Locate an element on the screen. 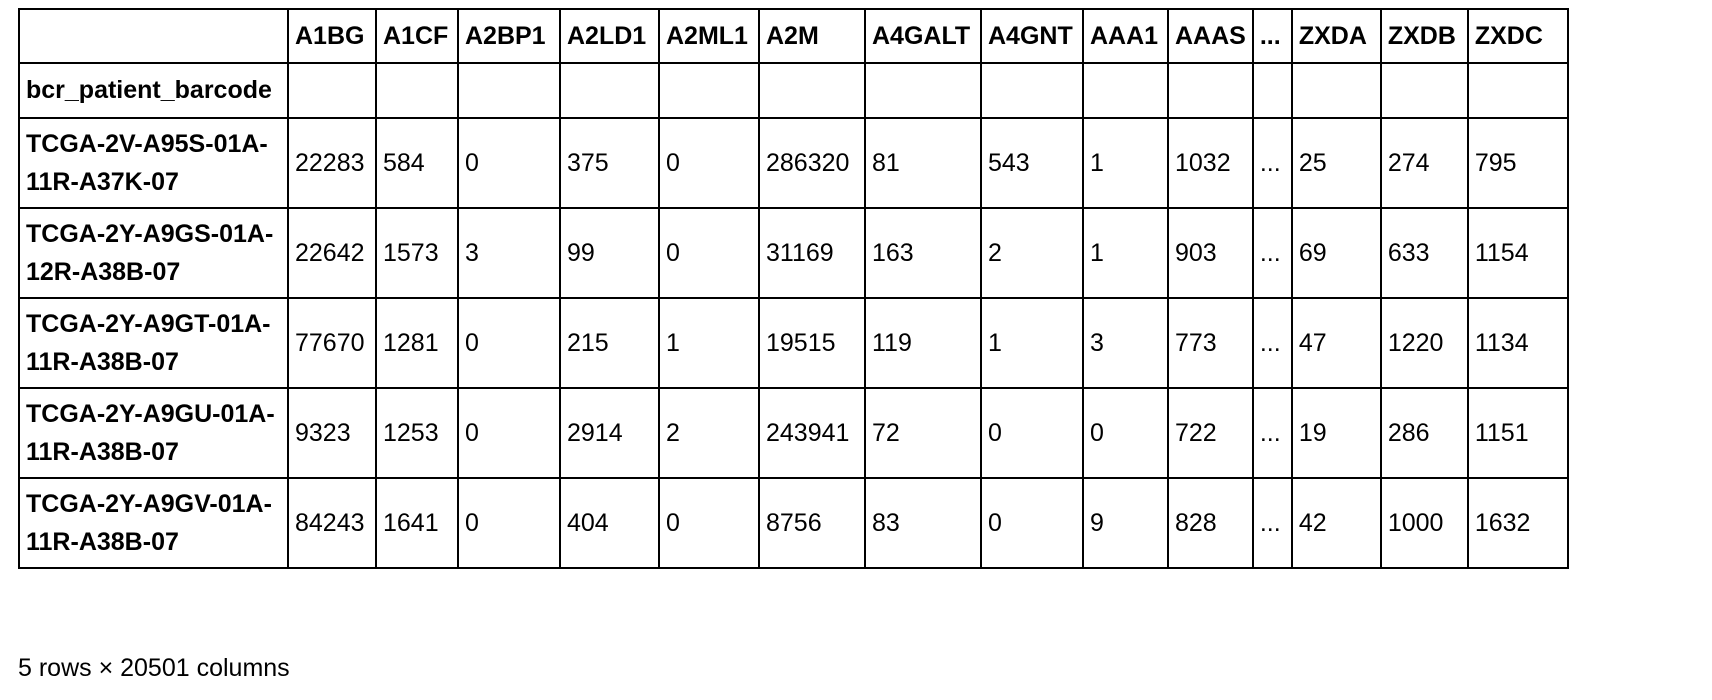  table-cell: 543 is located at coordinates (1032, 163).